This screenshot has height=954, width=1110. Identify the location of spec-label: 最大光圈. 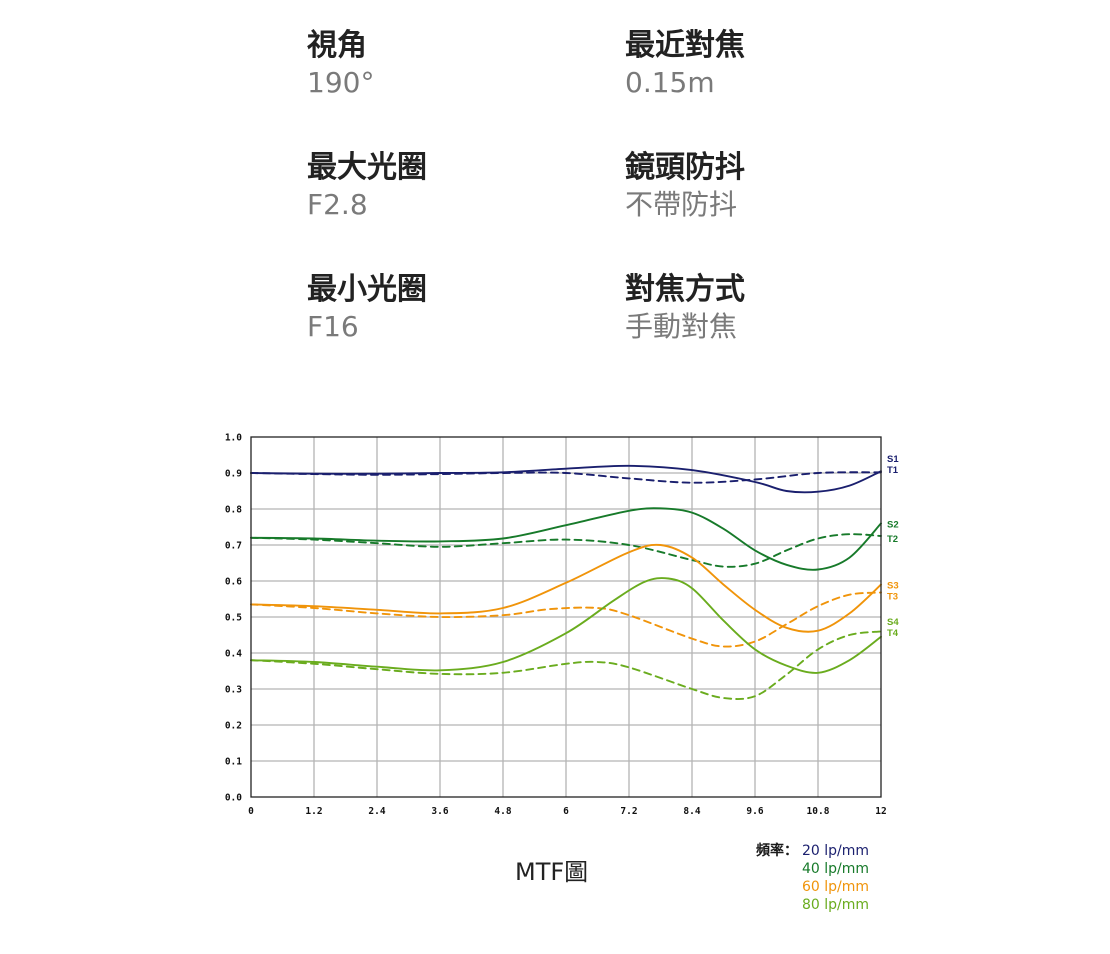
(367, 167).